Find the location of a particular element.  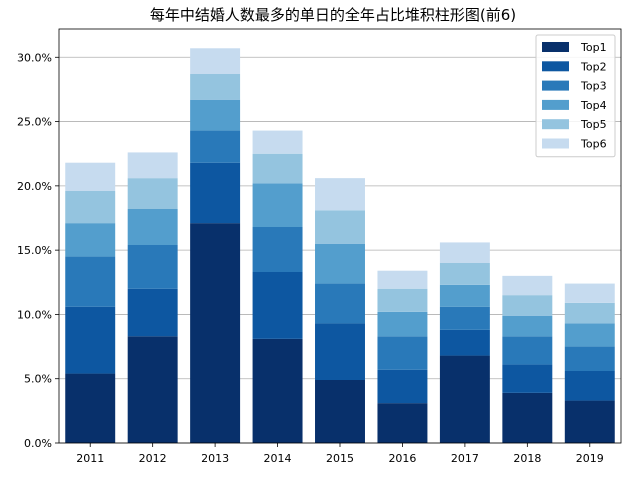

bar-top6-2015 is located at coordinates (340, 194).